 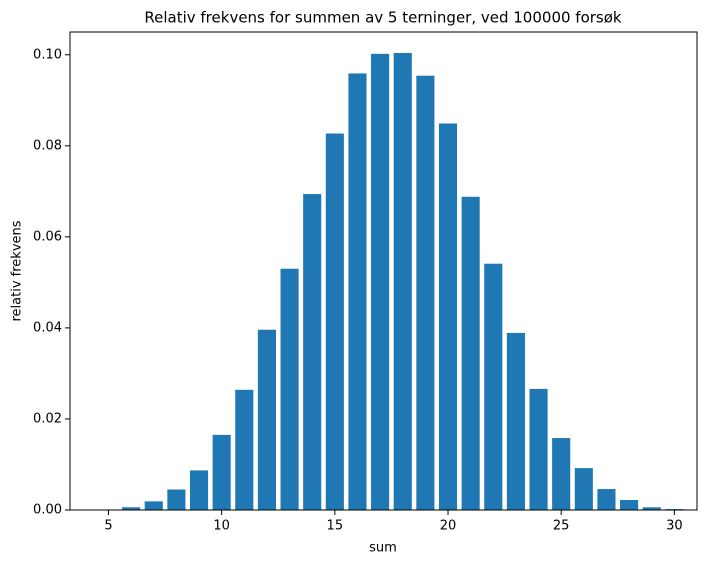 I want to click on x-tick-label: 25, so click(x=561, y=526).